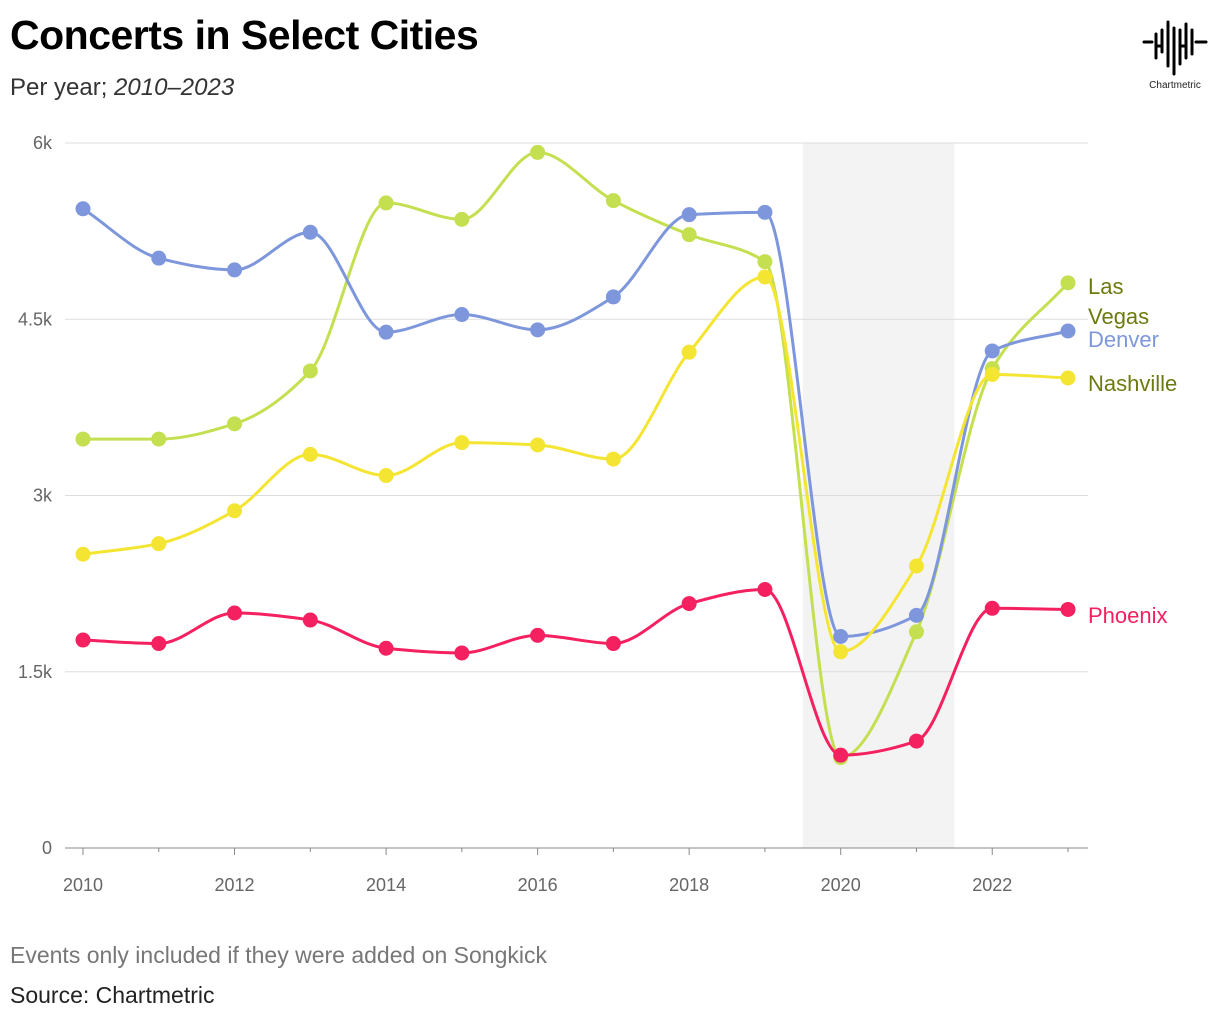  What do you see at coordinates (1132, 383) in the screenshot?
I see `series-label-nashville: Nashville` at bounding box center [1132, 383].